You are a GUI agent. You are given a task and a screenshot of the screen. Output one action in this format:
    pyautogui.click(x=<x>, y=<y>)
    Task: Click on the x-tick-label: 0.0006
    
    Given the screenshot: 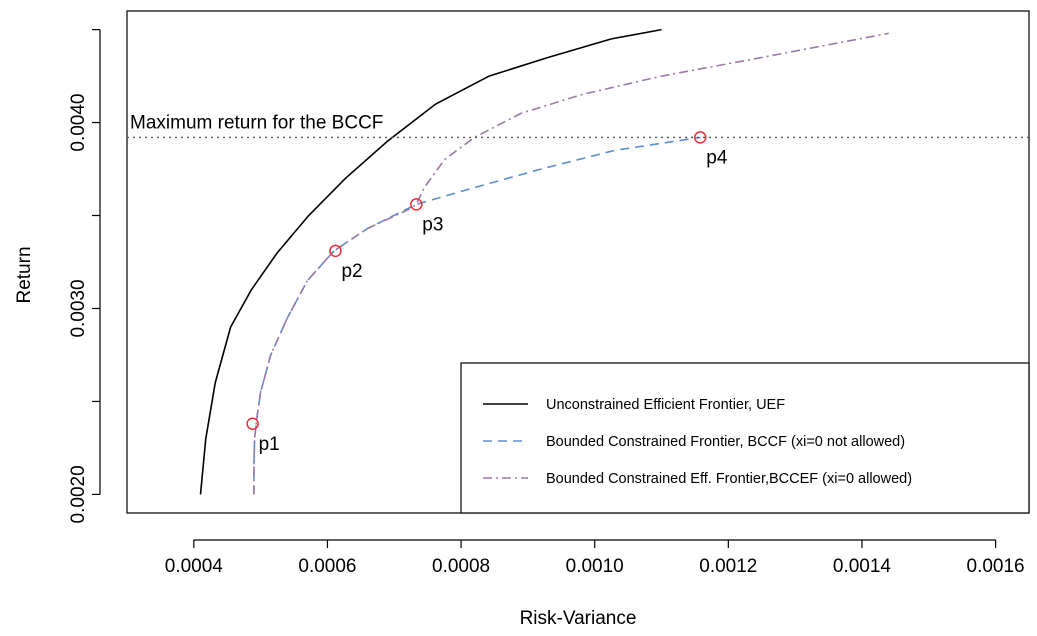 What is the action you would take?
    pyautogui.click(x=327, y=566)
    